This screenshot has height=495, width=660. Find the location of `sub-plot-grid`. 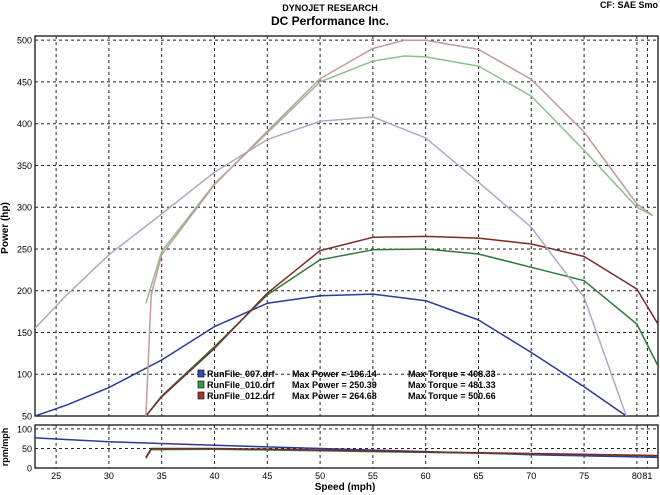

sub-plot-grid is located at coordinates (346, 446).